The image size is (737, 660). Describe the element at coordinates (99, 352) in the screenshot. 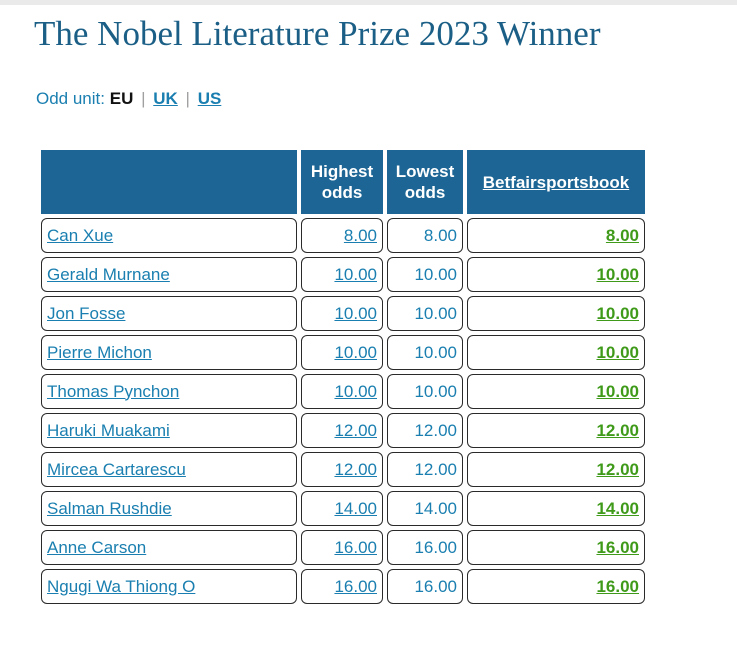

I see `nominee-link: Pierre Michon` at that location.